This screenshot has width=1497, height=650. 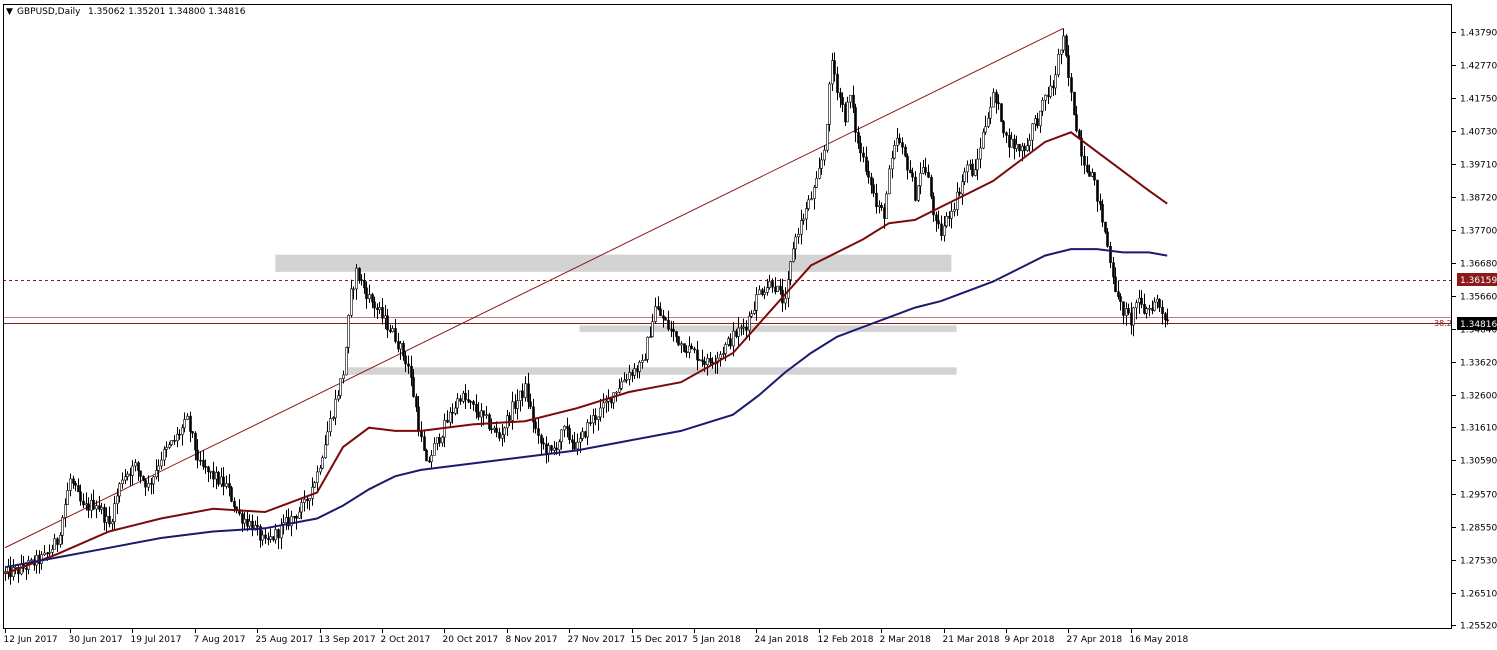 What do you see at coordinates (1478, 100) in the screenshot?
I see `y-tick-label: 1.41750` at bounding box center [1478, 100].